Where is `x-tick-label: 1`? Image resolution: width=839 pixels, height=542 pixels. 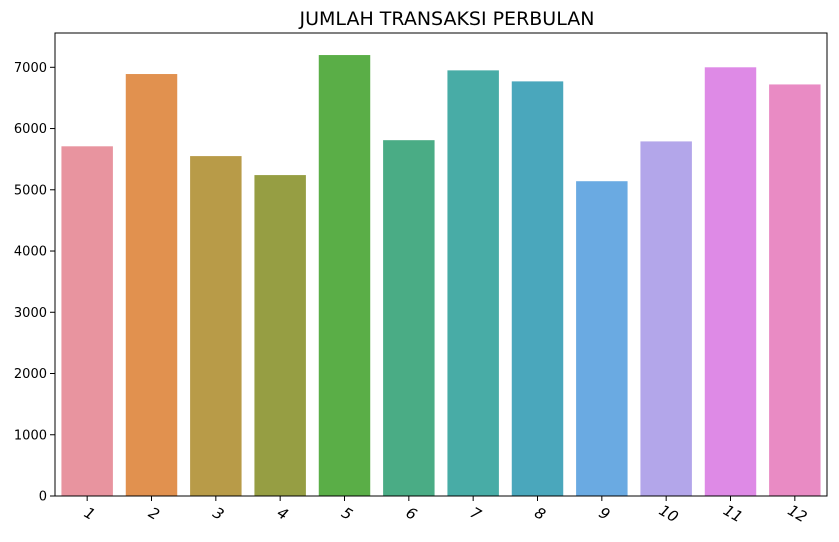
x-tick-label: 1 is located at coordinates (89, 513).